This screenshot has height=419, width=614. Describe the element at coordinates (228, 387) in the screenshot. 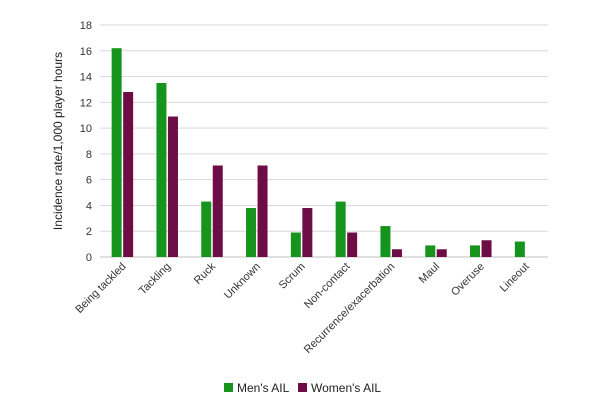

I see `legend-swatch-men` at that location.